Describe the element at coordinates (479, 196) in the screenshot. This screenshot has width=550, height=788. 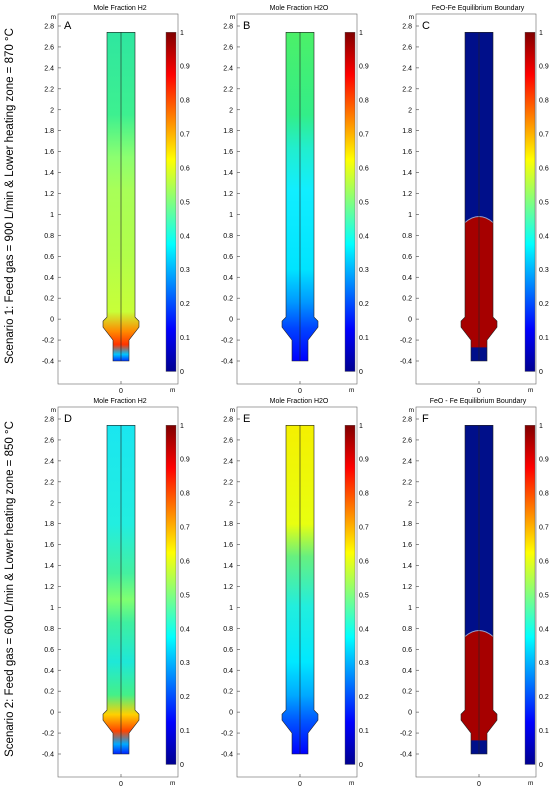
I see `reactor-outline` at that location.